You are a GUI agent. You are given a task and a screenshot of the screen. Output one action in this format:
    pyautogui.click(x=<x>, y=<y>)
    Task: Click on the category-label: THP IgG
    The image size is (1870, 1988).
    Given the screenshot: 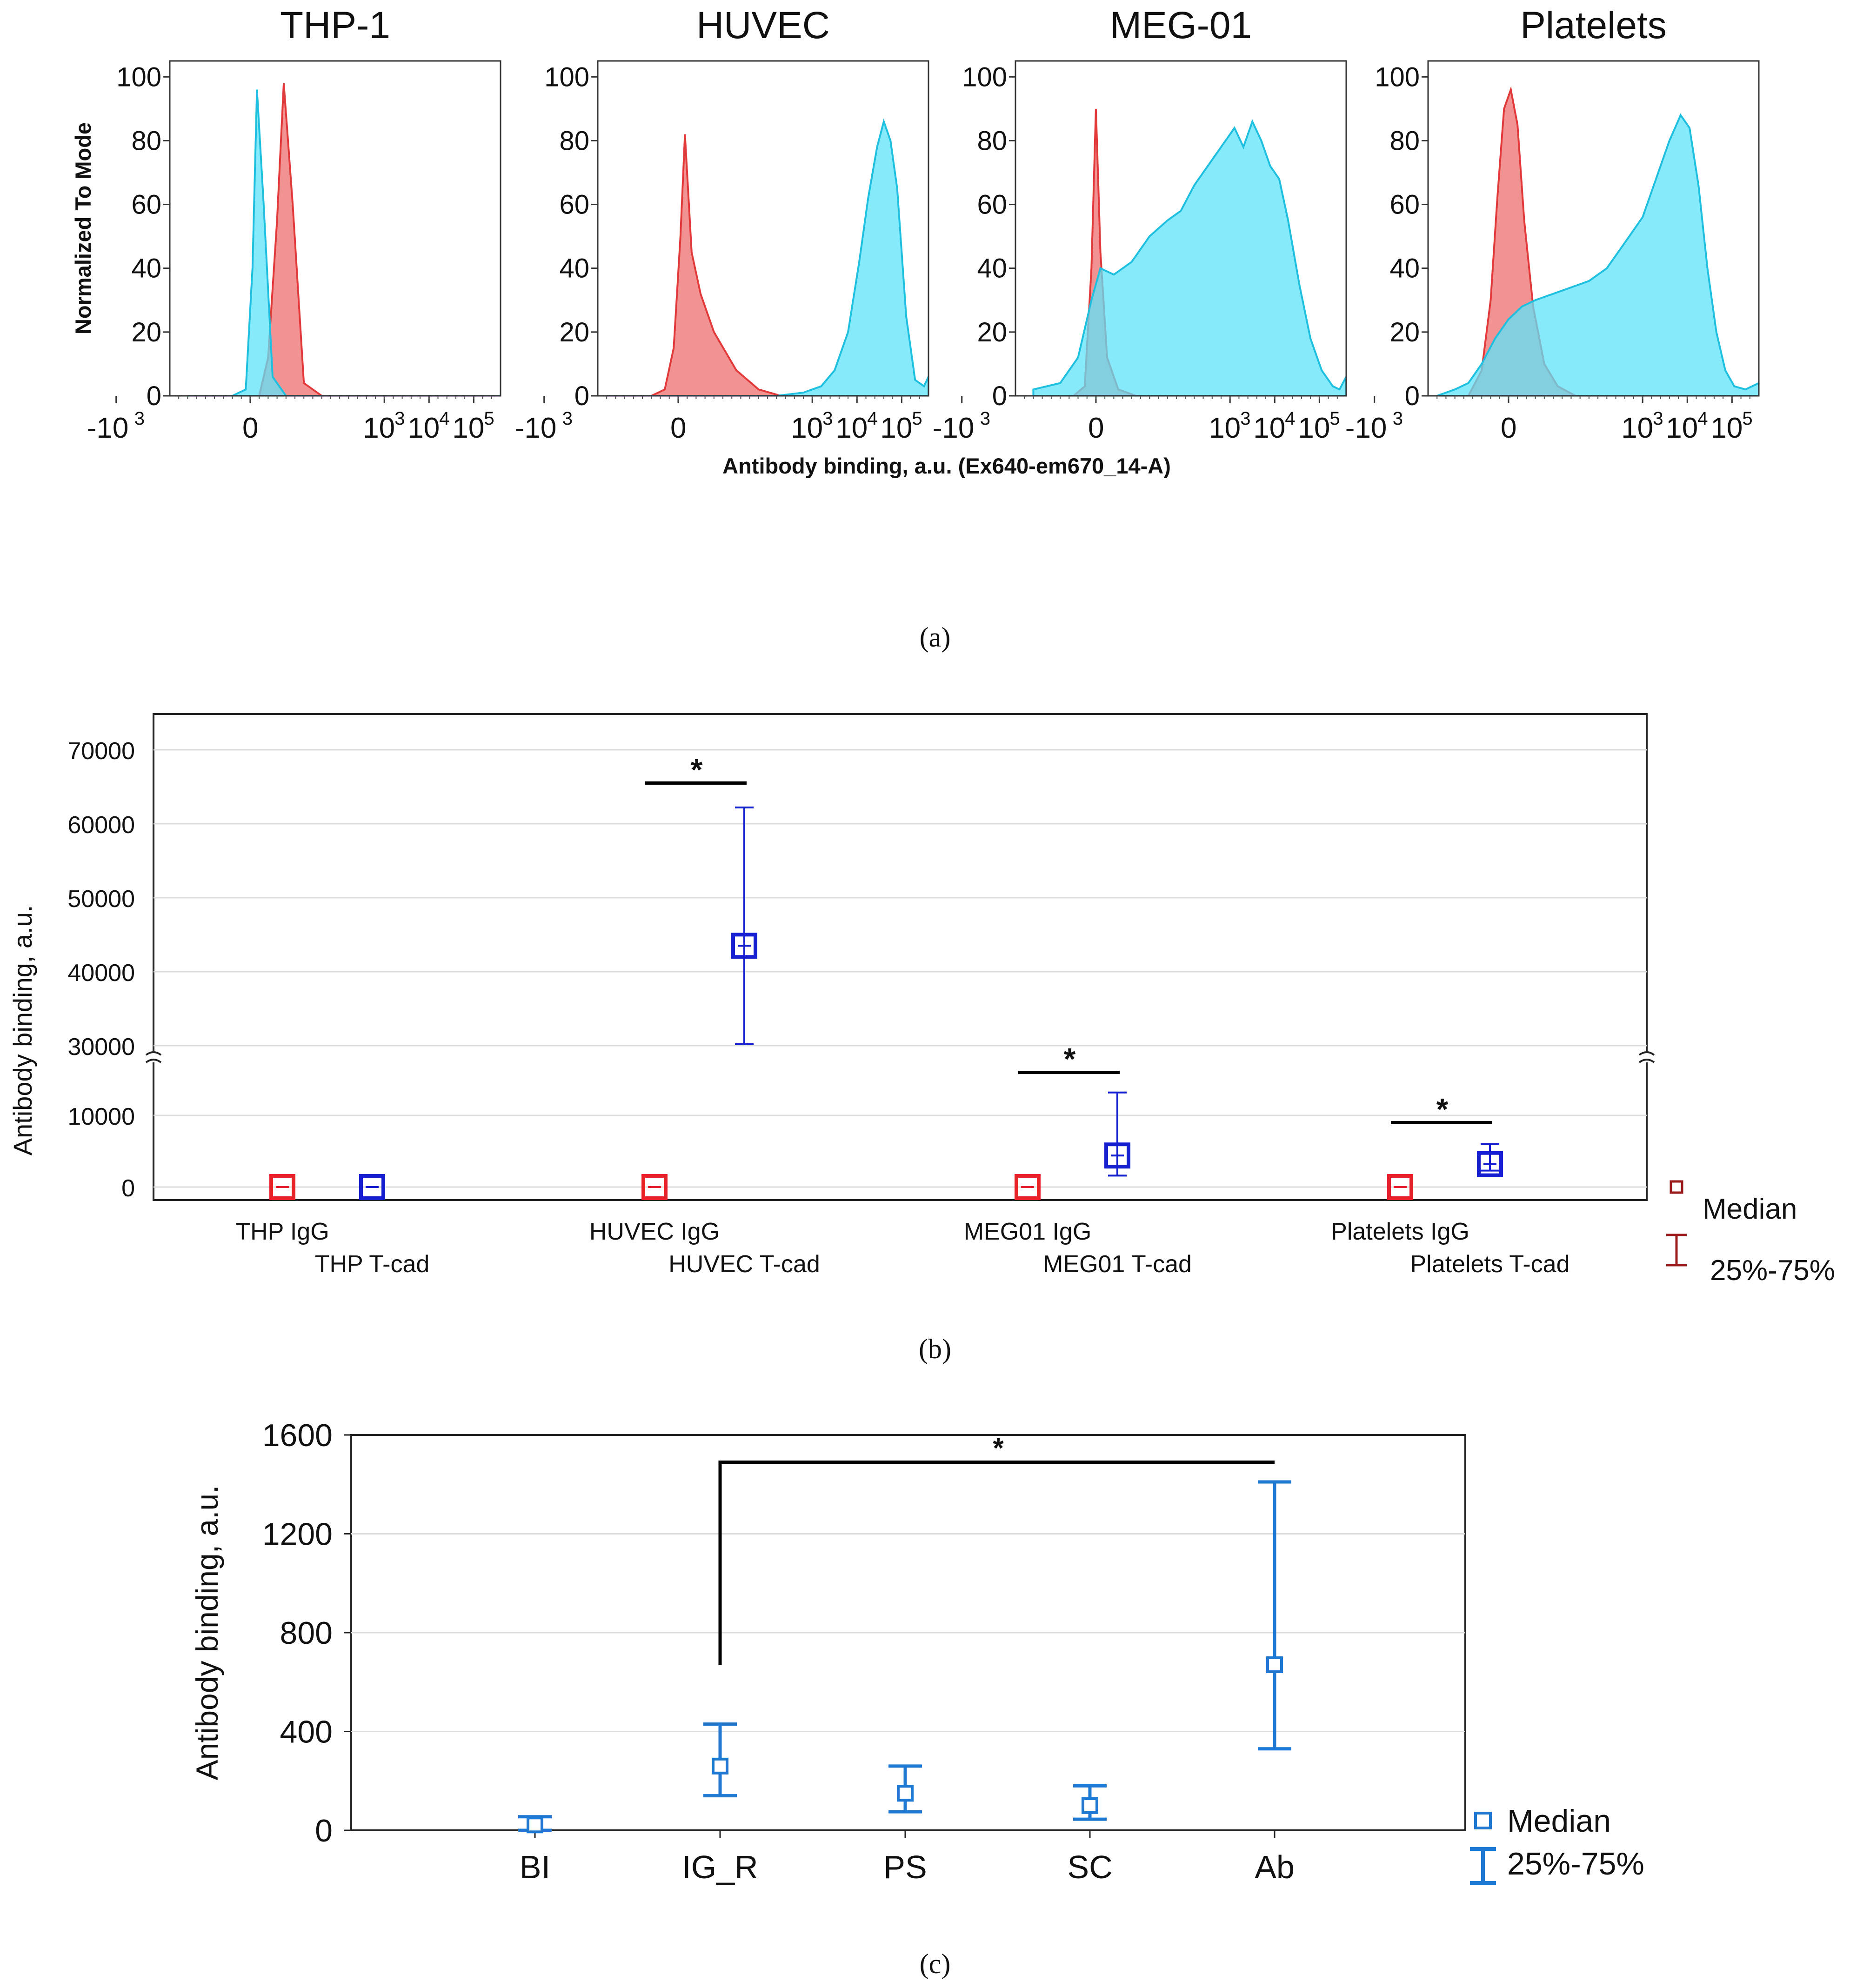 What is the action you would take?
    pyautogui.click(x=282, y=1231)
    